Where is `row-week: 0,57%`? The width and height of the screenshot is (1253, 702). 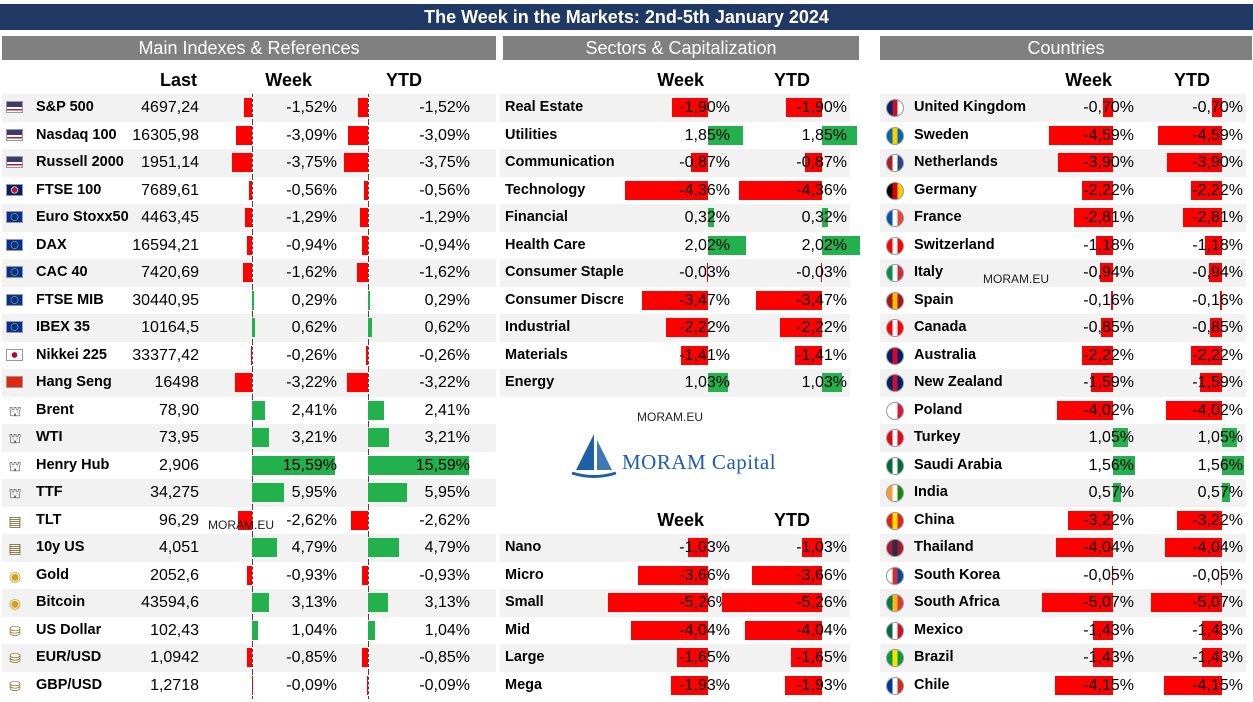
row-week: 0,57% is located at coordinates (1111, 492).